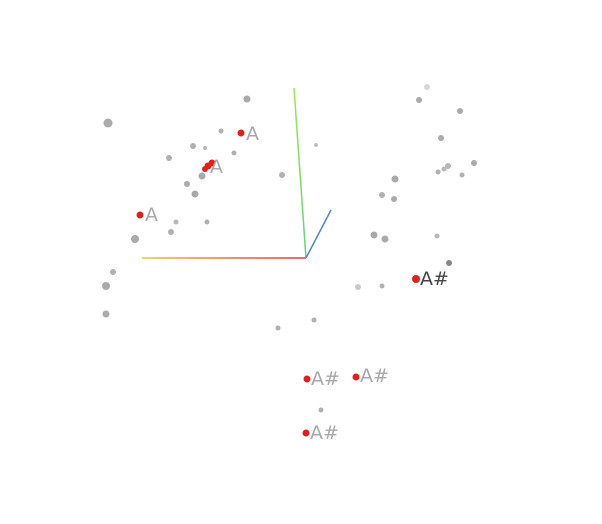 Image resolution: width=602 pixels, height=524 pixels. What do you see at coordinates (237, 173) in the screenshot?
I see `axes-gizmo` at bounding box center [237, 173].